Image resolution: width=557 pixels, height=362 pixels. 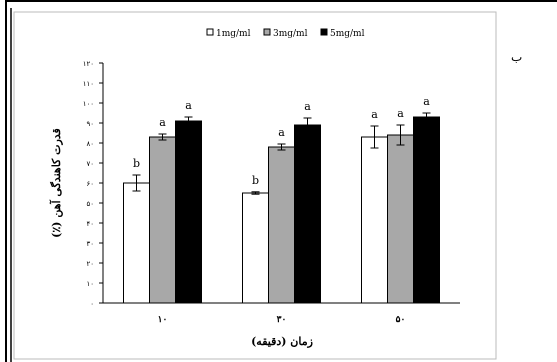 What do you see at coordinates (88, 64) in the screenshot?
I see `y-tick-label: ۱۲۰` at bounding box center [88, 64].